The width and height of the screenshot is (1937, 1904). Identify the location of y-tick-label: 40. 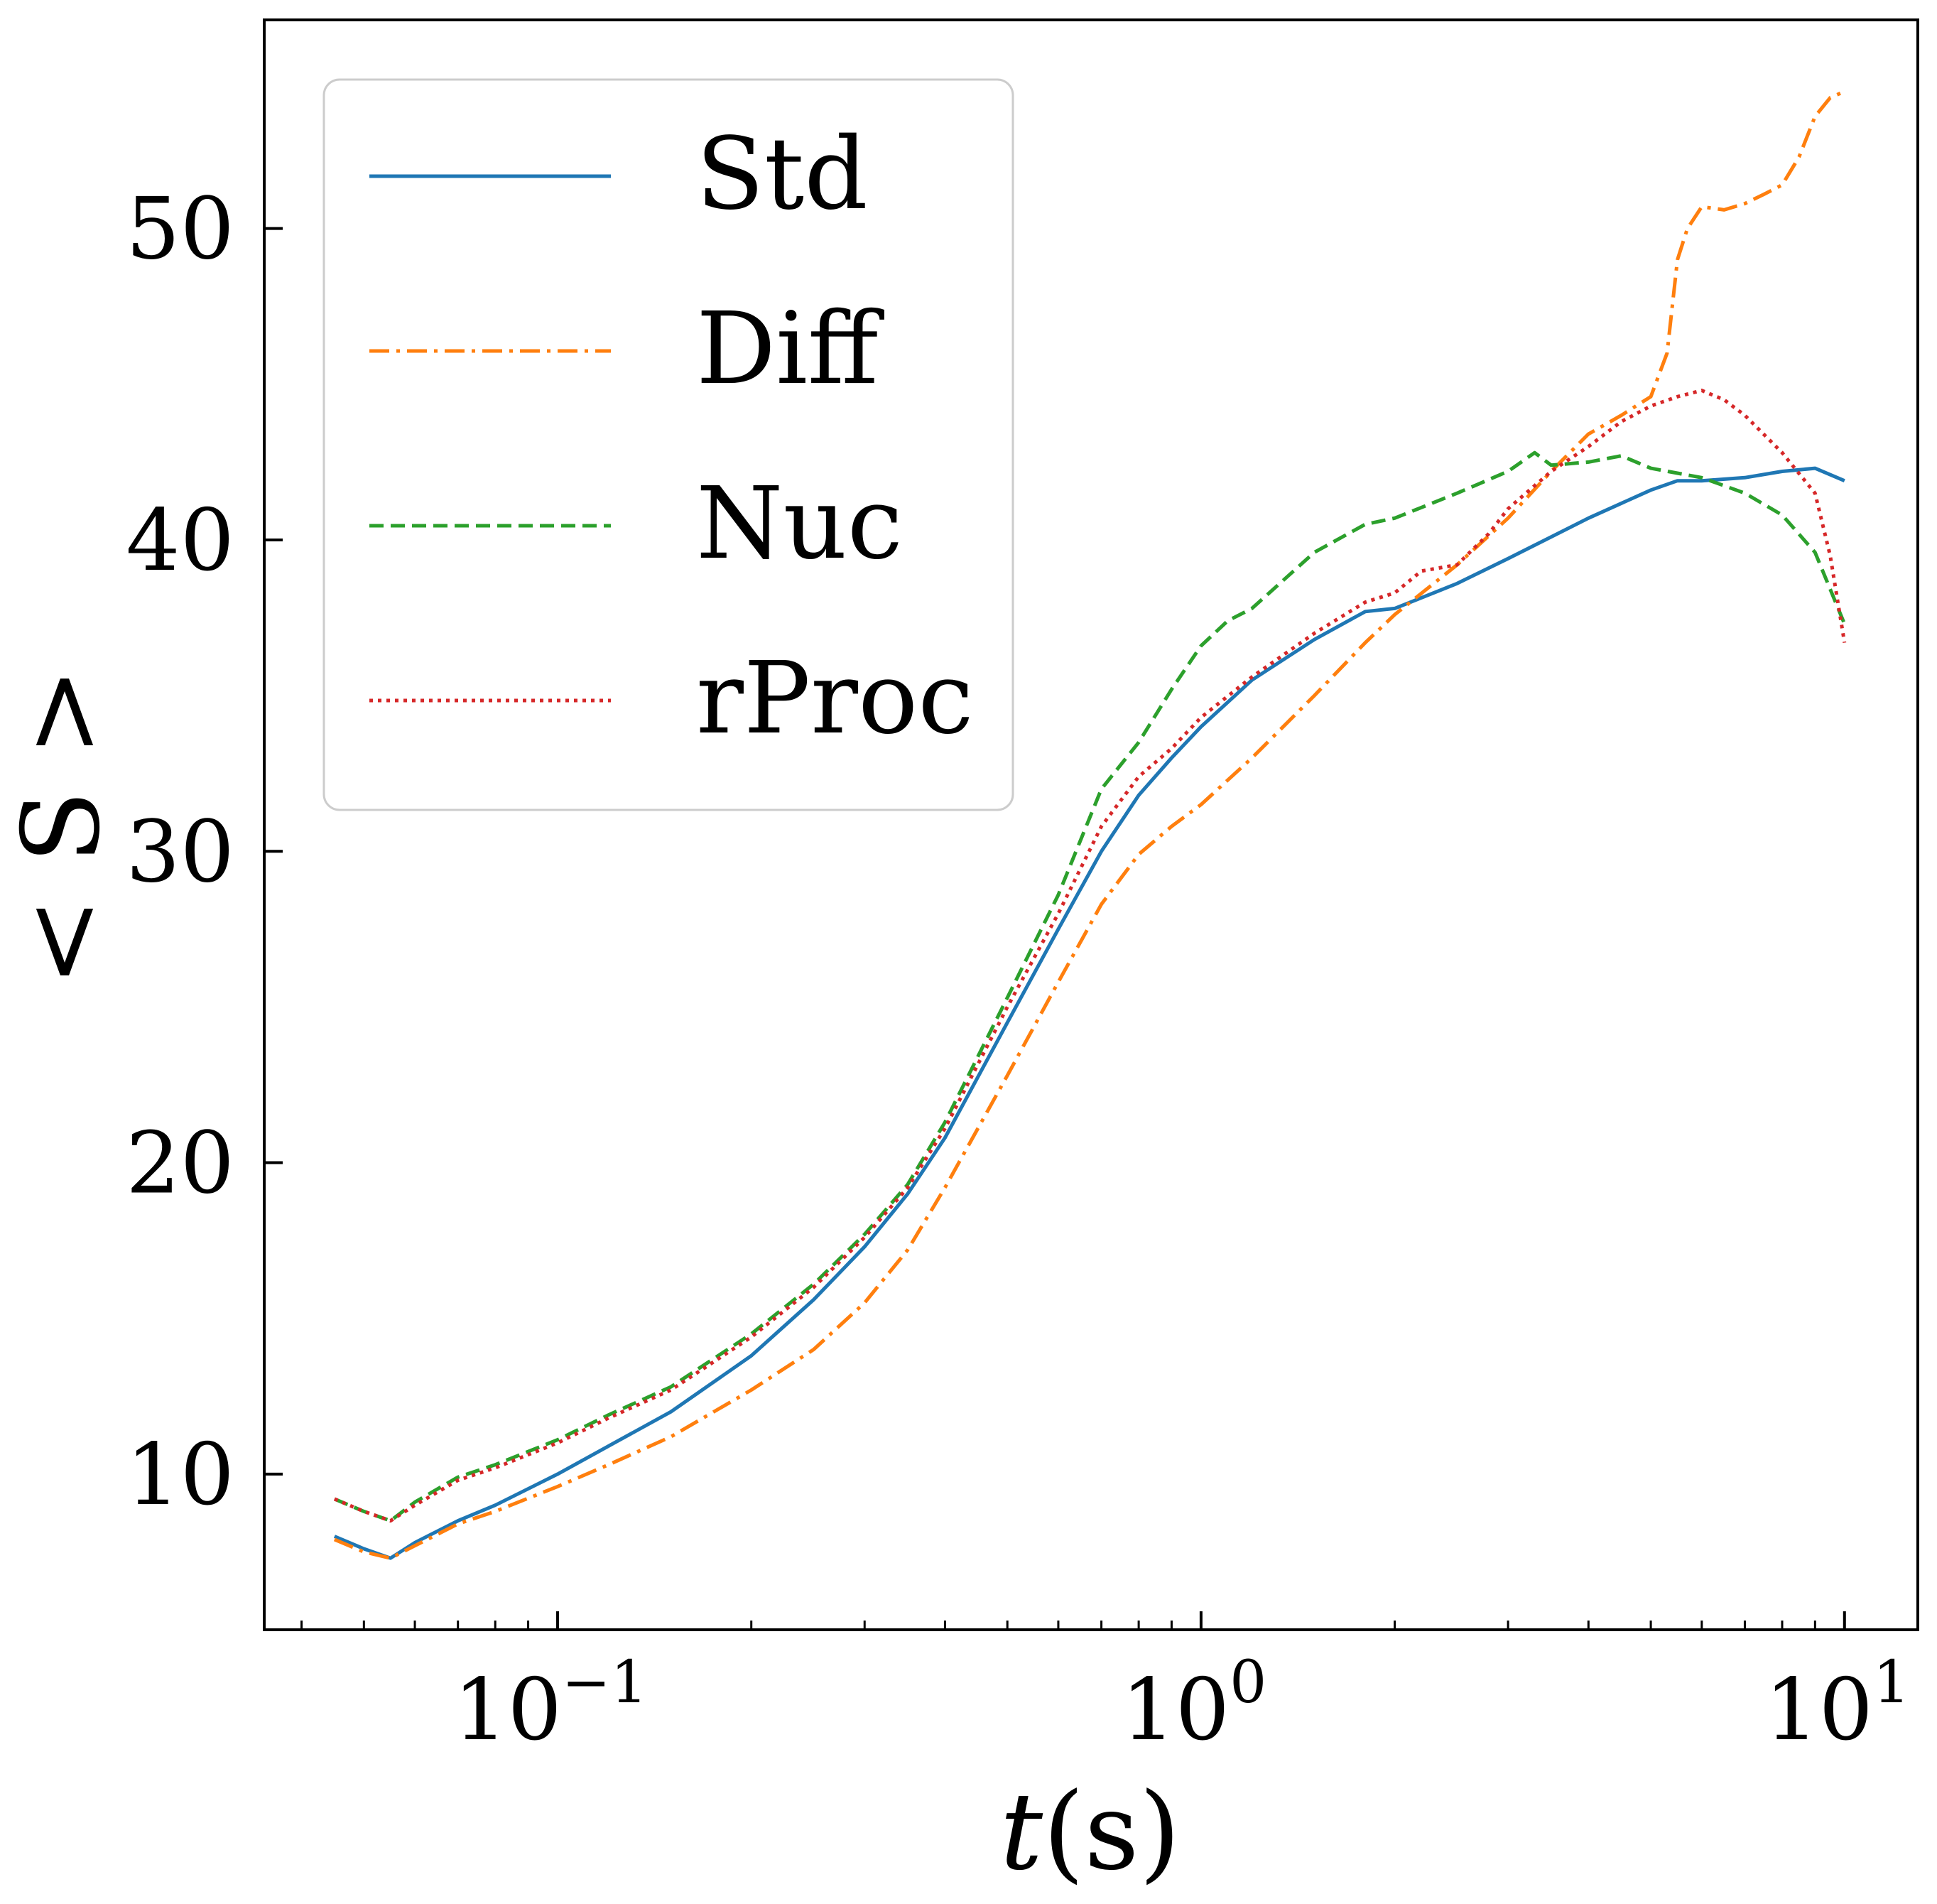
(180, 541).